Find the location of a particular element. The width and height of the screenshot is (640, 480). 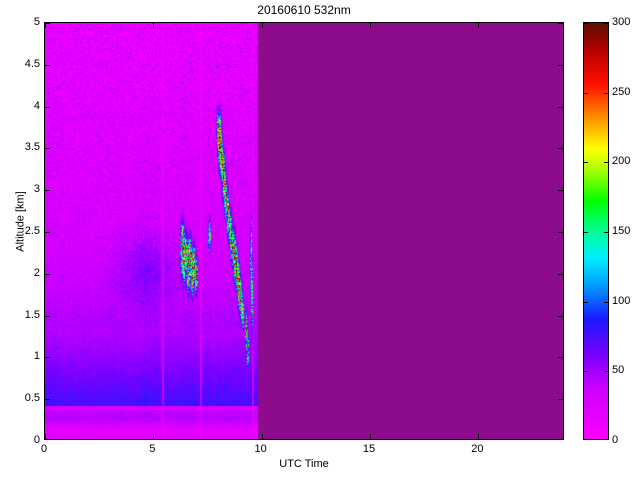

x-tick-label: 0 is located at coordinates (44, 449).